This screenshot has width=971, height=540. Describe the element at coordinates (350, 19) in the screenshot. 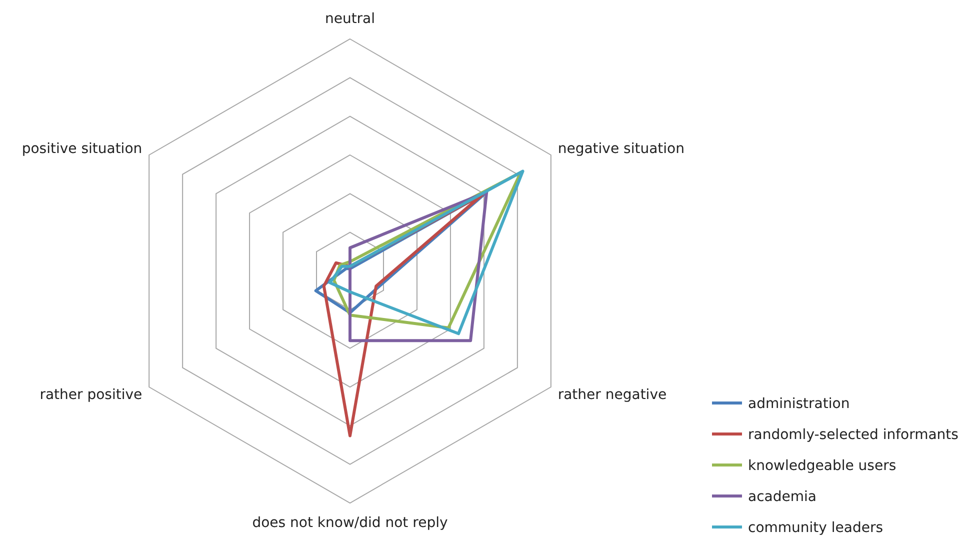

I see `spoke-label: neutral` at that location.